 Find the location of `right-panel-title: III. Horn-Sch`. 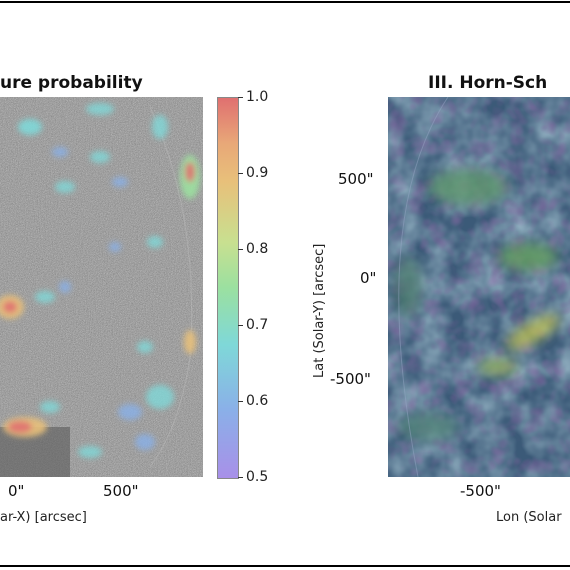

right-panel-title: III. Horn-Sch is located at coordinates (488, 83).